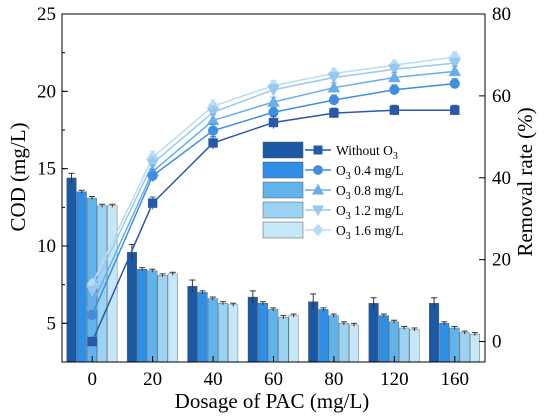 This screenshot has height=419, width=550. I want to click on legend-label: O3 0.8 mg/L, so click(370, 192).